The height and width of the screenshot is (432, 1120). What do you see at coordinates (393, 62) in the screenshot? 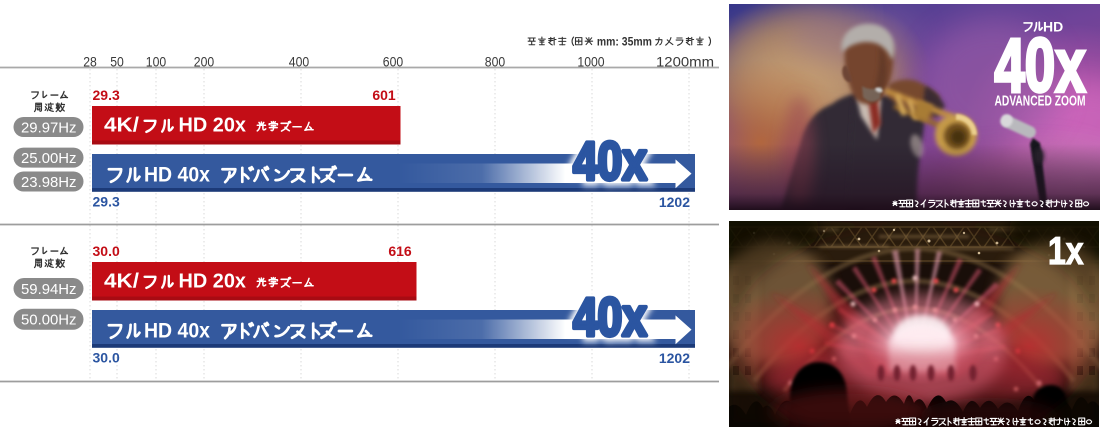
I see `svg-text: 600` at bounding box center [393, 62].